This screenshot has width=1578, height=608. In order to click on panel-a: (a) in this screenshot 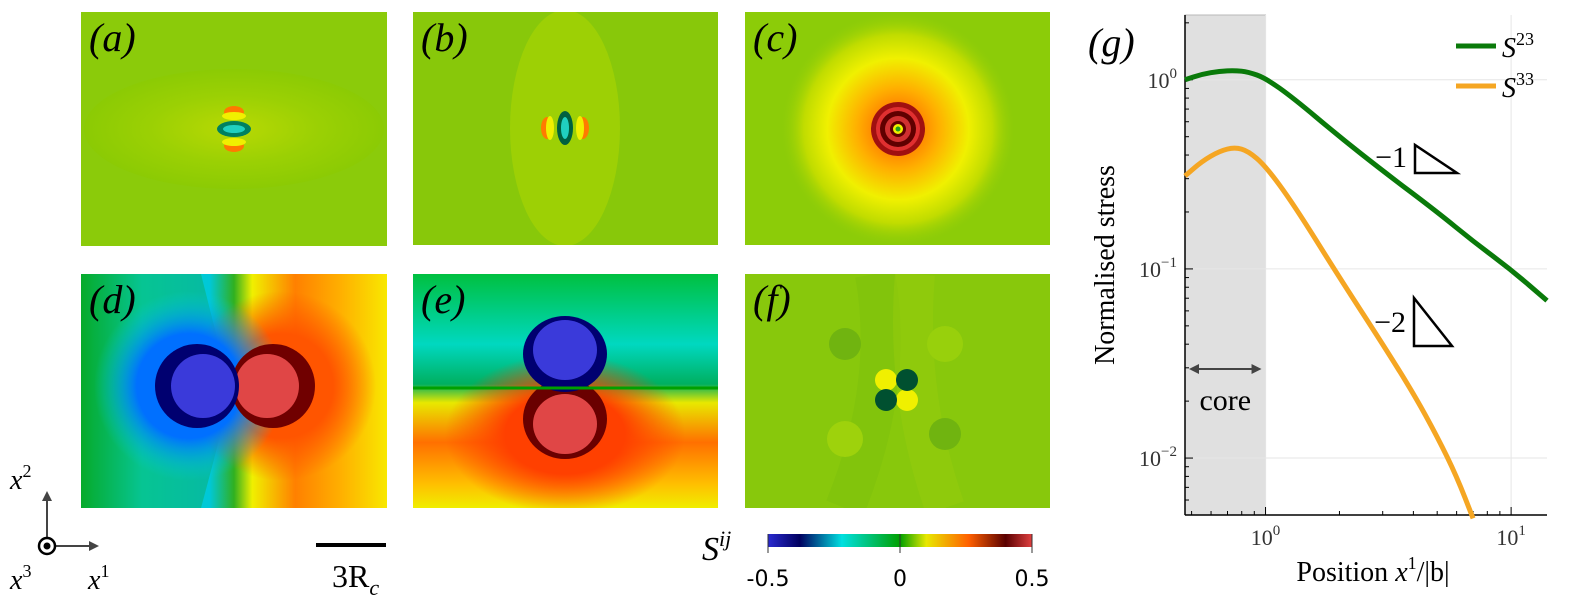, I will do `click(234, 129)`.